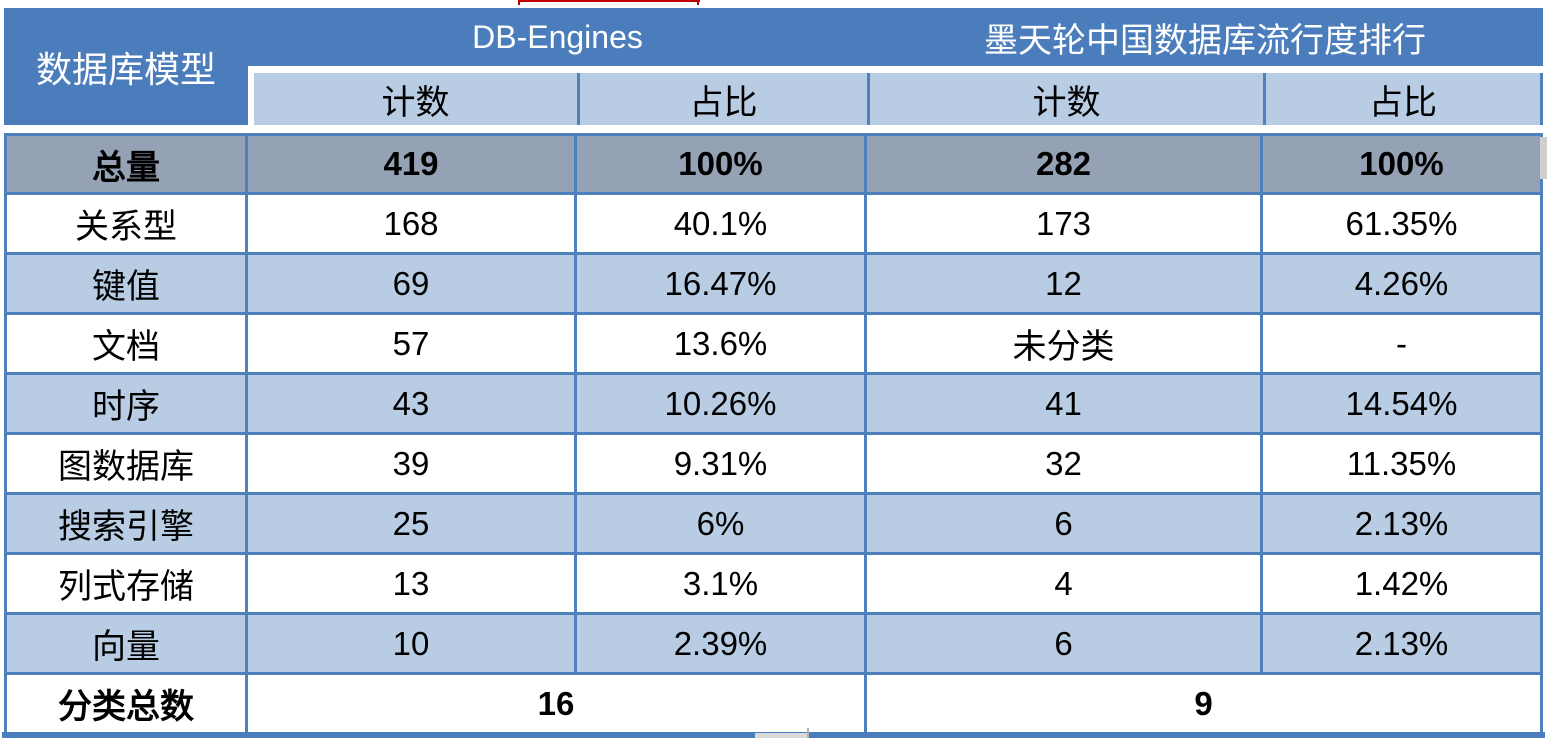 The image size is (1547, 738). Describe the element at coordinates (412, 583) in the screenshot. I see `cell-db-count: 13` at that location.